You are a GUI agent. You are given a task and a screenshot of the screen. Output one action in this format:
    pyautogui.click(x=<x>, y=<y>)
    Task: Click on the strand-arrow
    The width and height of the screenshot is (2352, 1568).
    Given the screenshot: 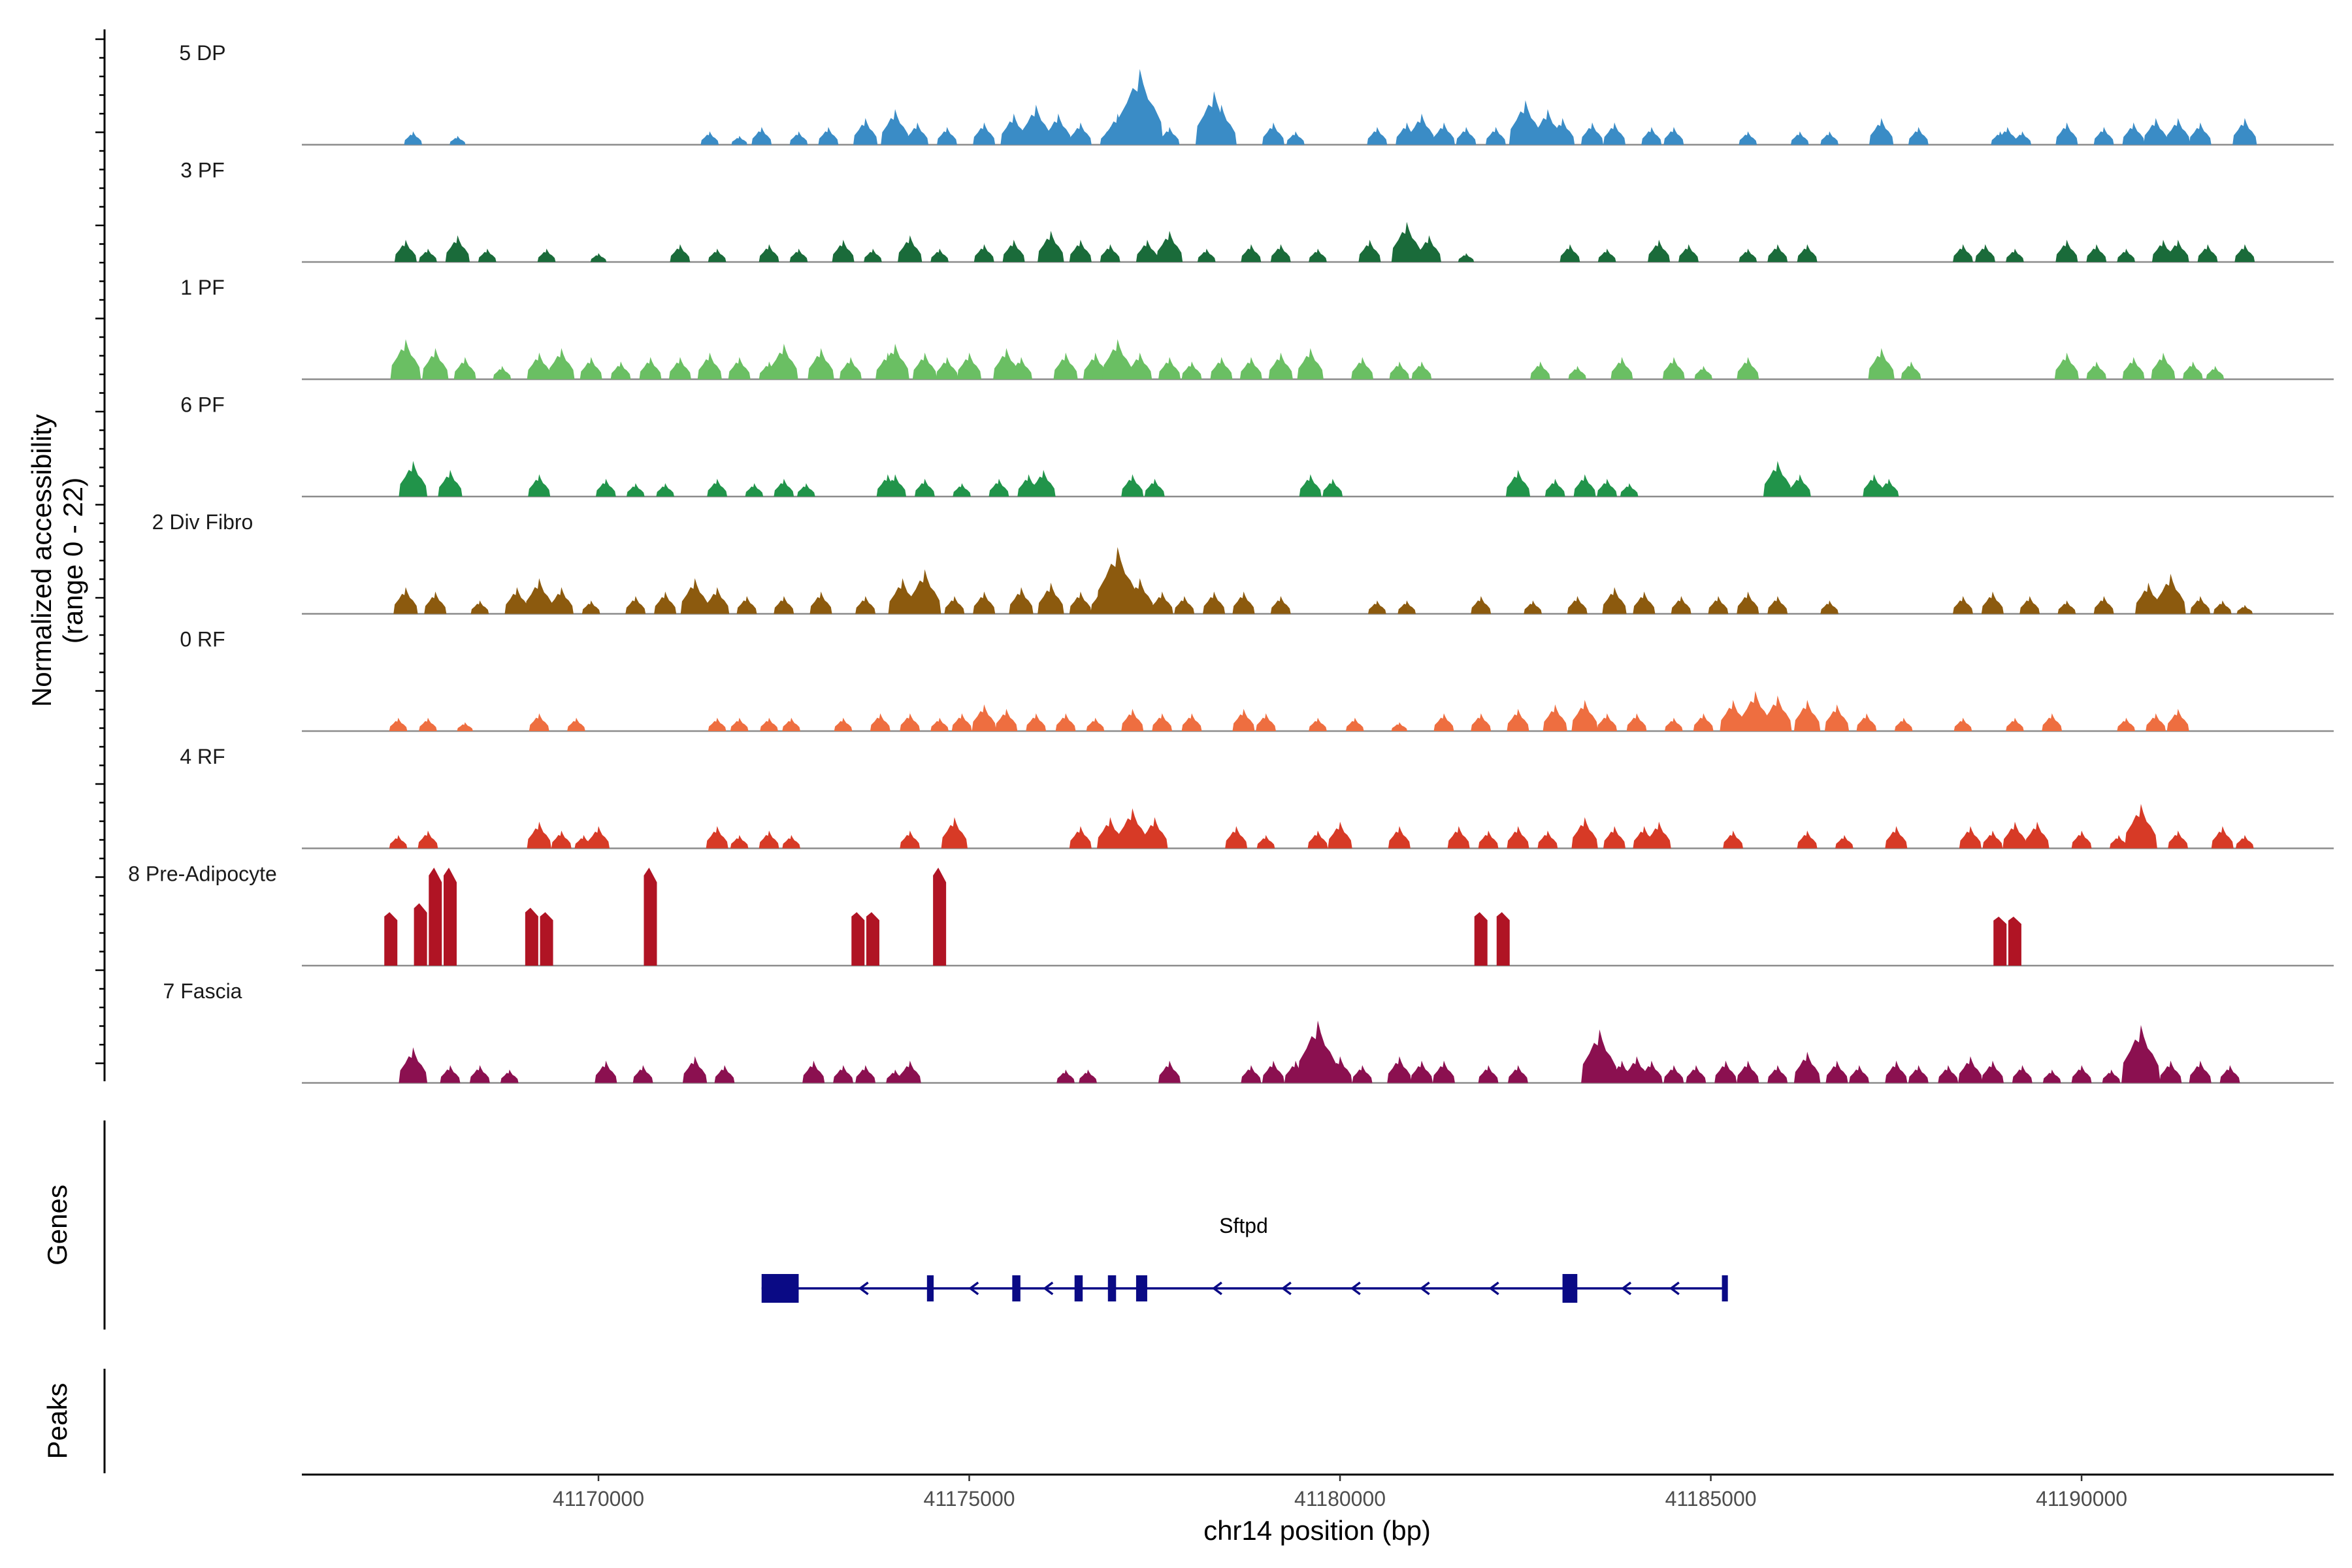 What is the action you would take?
    pyautogui.click(x=1674, y=1288)
    